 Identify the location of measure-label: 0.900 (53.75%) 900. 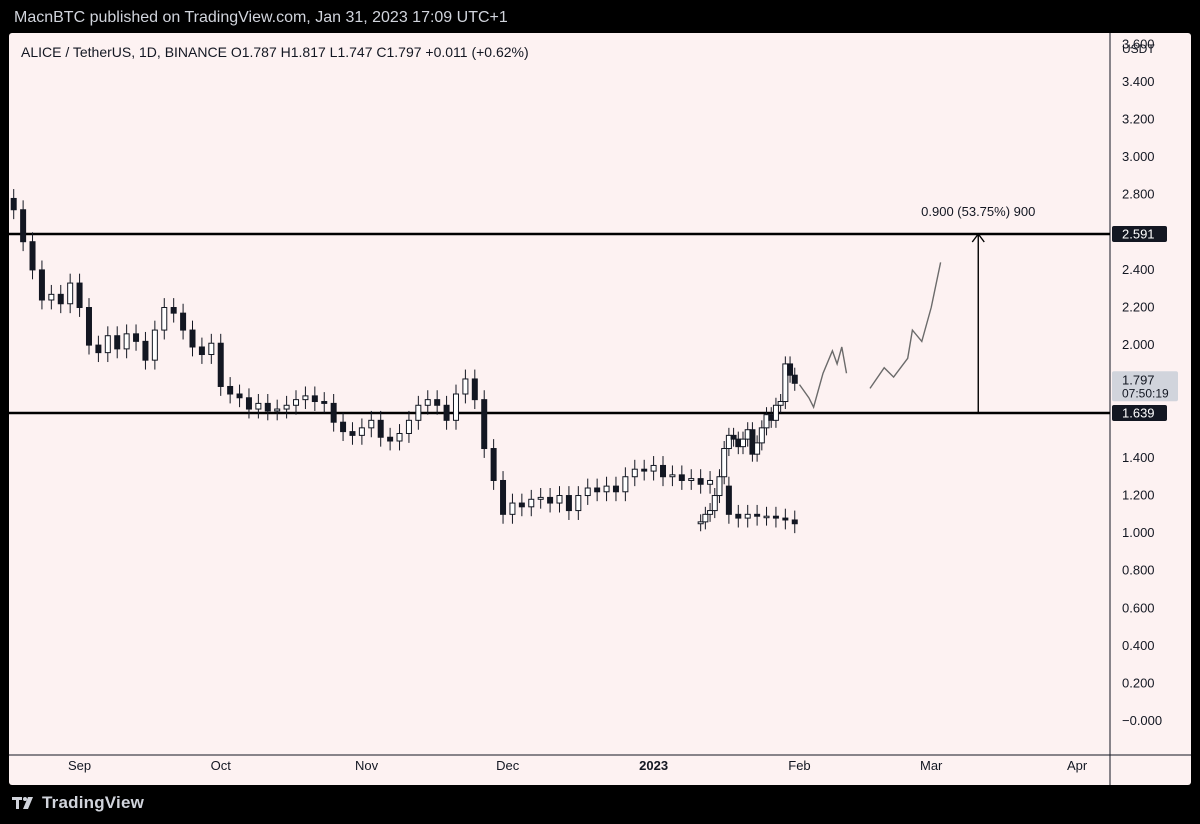
(978, 211).